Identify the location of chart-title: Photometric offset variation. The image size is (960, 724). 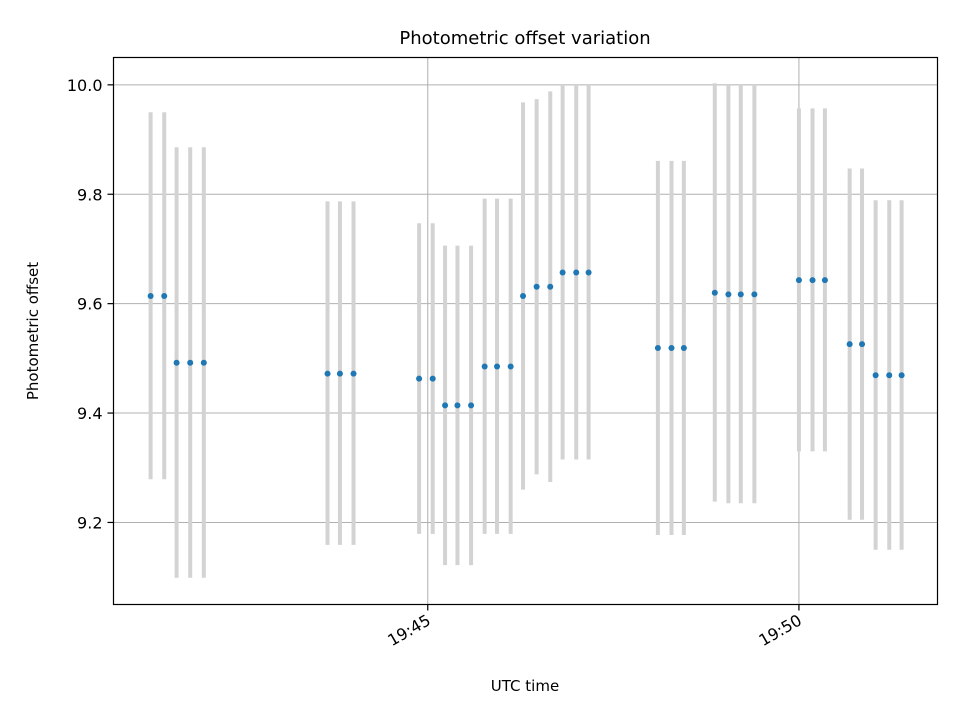
(524, 38).